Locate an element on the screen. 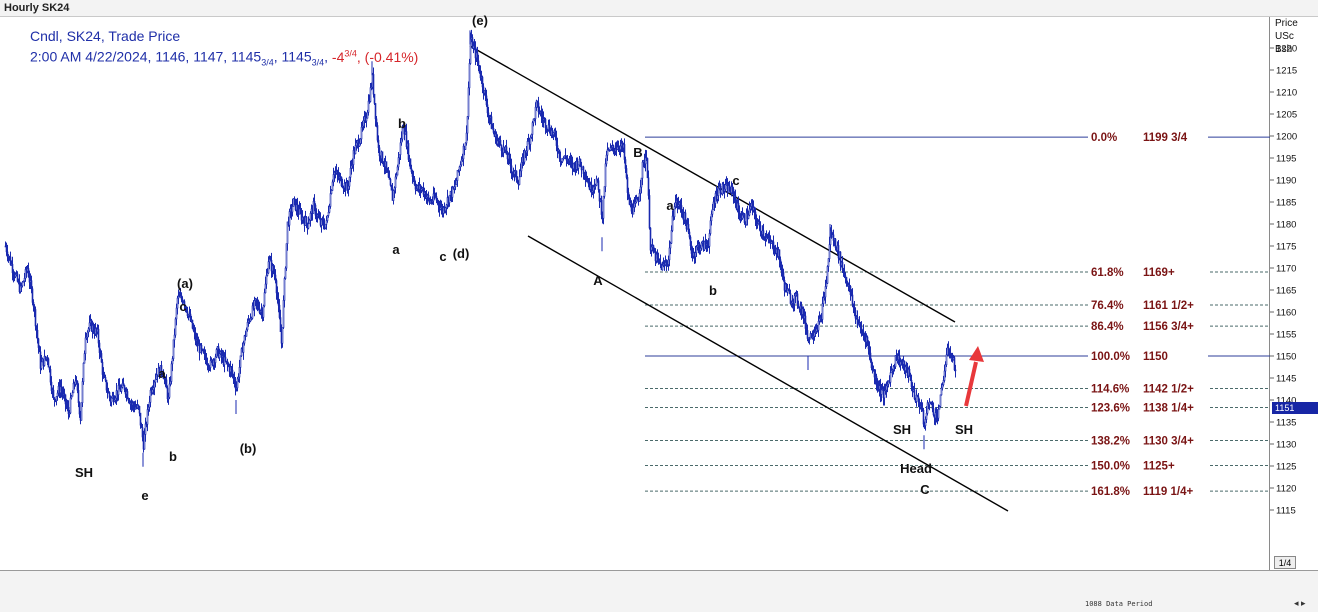 This screenshot has height=612, width=1318. x-axis-bar is located at coordinates (659, 591).